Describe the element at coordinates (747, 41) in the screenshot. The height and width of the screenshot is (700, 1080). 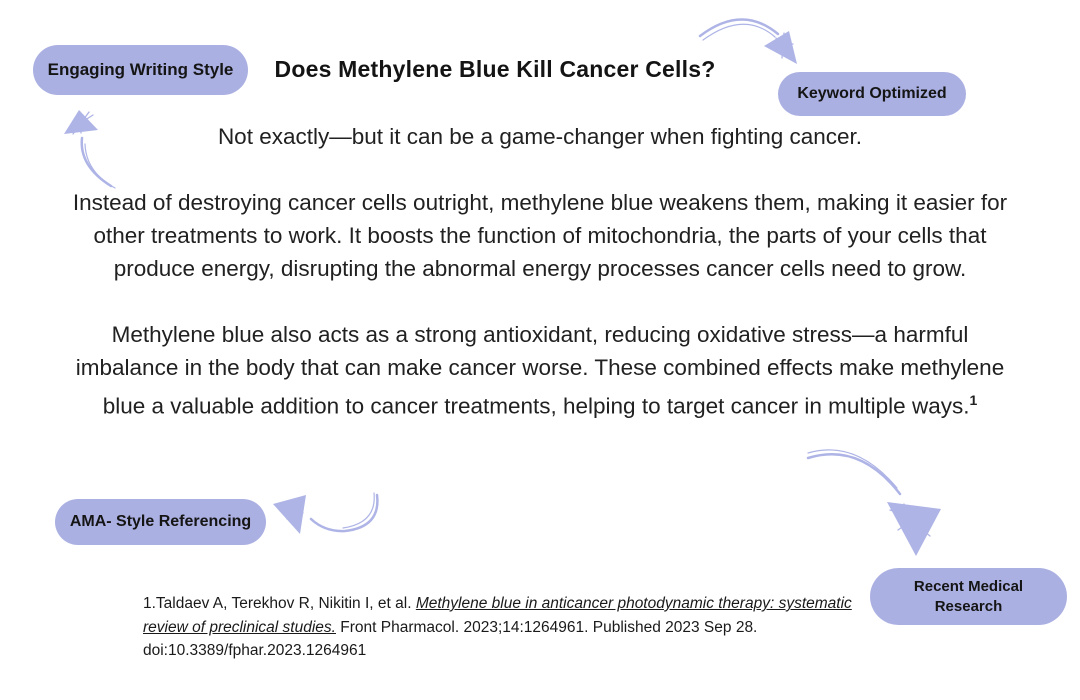
I see `arrow-to-keyword-badge-icon` at that location.